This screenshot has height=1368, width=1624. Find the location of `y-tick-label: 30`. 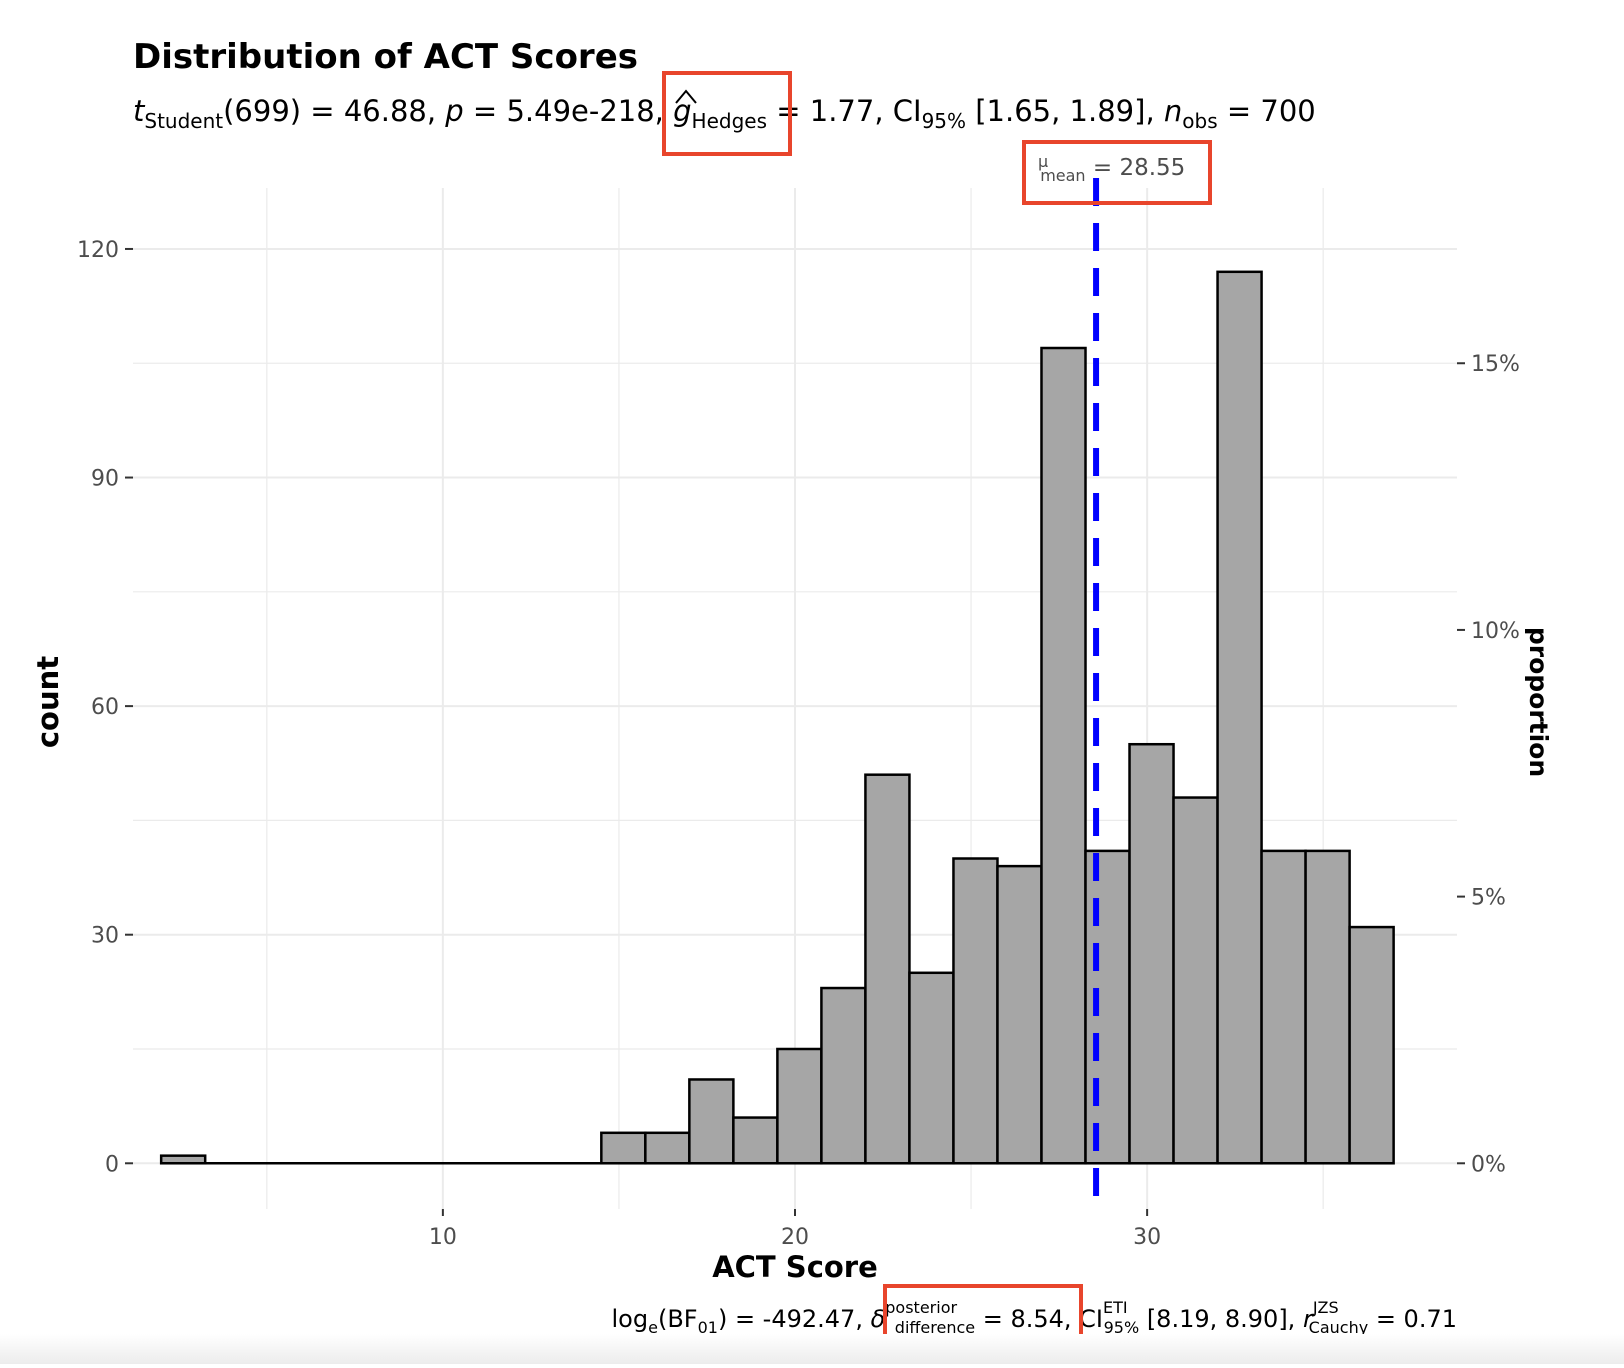

y-tick-label: 30 is located at coordinates (105, 936).